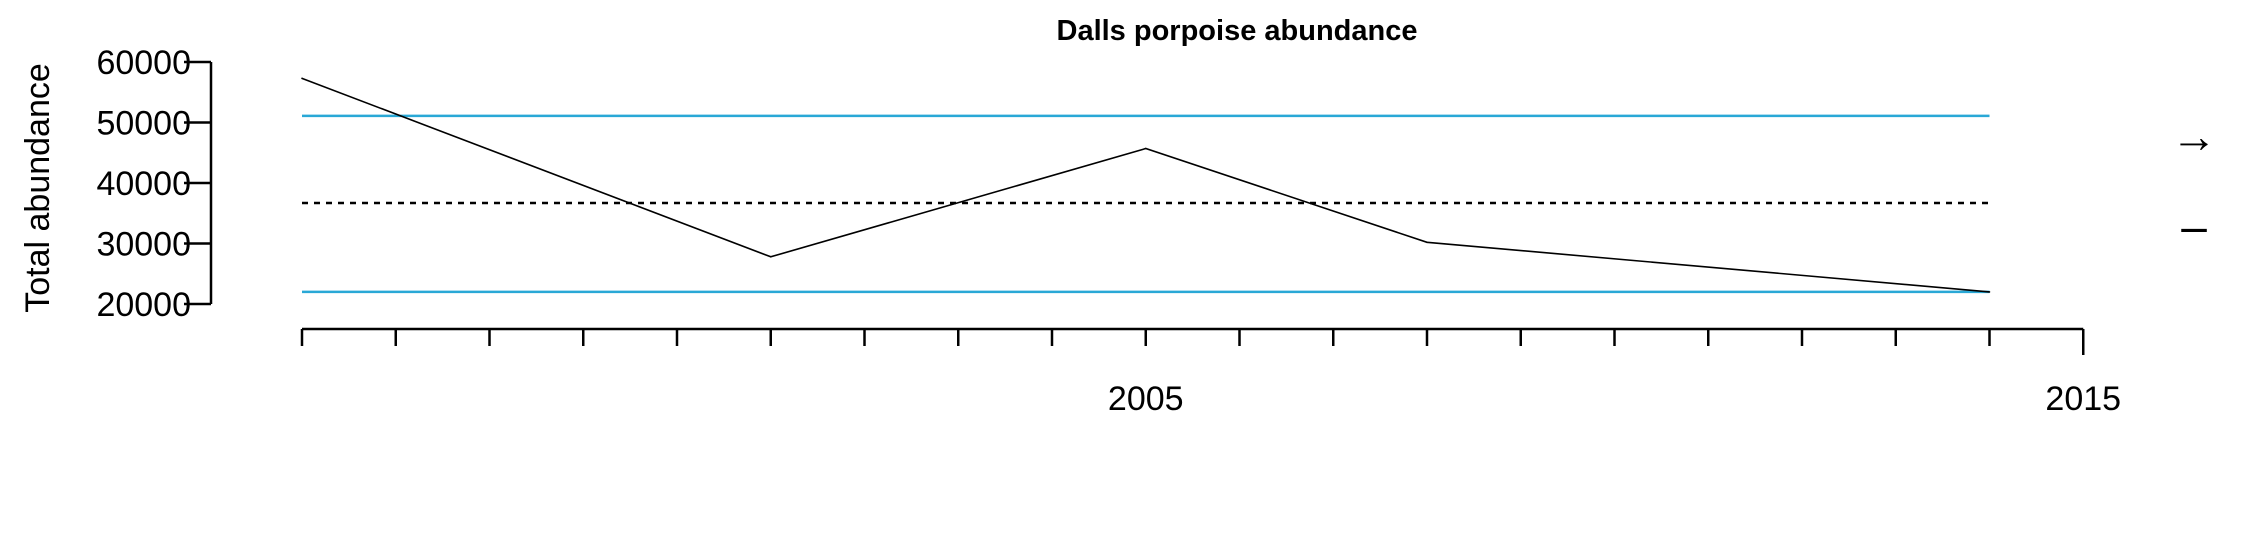 The height and width of the screenshot is (540, 2250). I want to click on x-tick-label: 2005, so click(1146, 399).